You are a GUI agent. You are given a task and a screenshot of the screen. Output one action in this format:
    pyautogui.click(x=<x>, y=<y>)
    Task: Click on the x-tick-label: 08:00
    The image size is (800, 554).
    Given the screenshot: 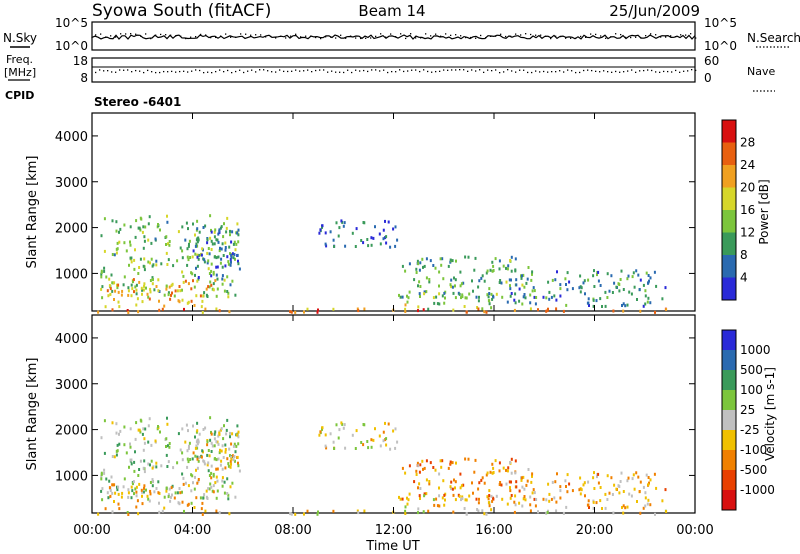 What is the action you would take?
    pyautogui.click(x=292, y=530)
    